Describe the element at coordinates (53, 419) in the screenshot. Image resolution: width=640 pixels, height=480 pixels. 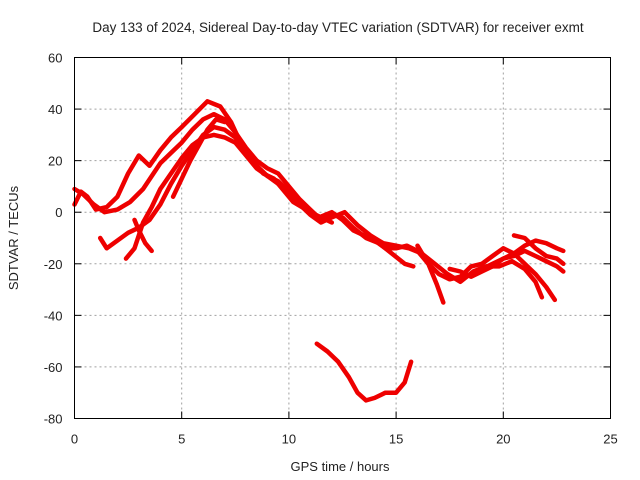
I see `y-tick-label: -80` at that location.